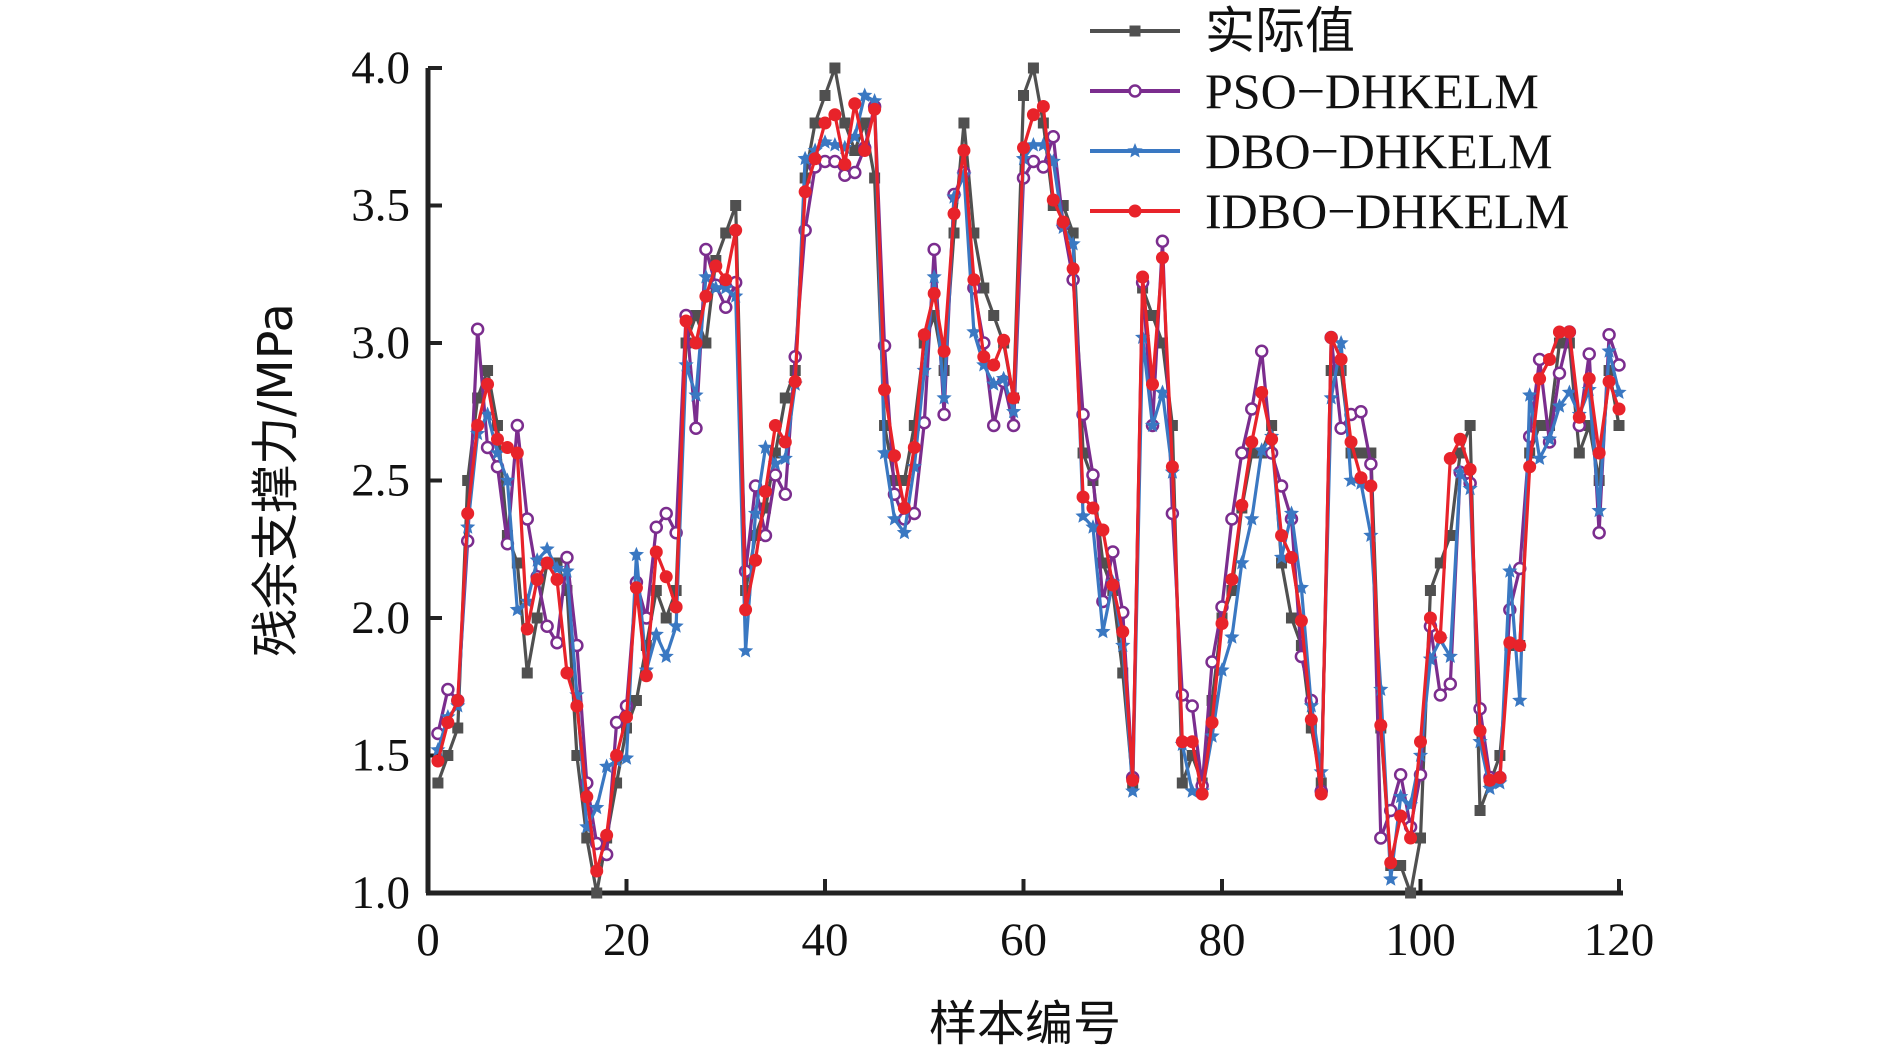  What do you see at coordinates (380, 343) in the screenshot?
I see `y-tick-label: 3.0` at bounding box center [380, 343].